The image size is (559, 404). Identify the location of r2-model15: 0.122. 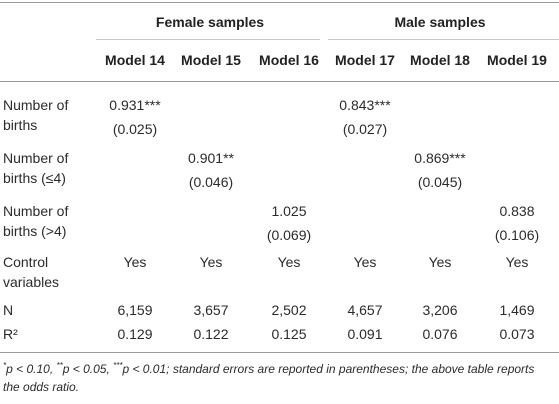
(211, 334).